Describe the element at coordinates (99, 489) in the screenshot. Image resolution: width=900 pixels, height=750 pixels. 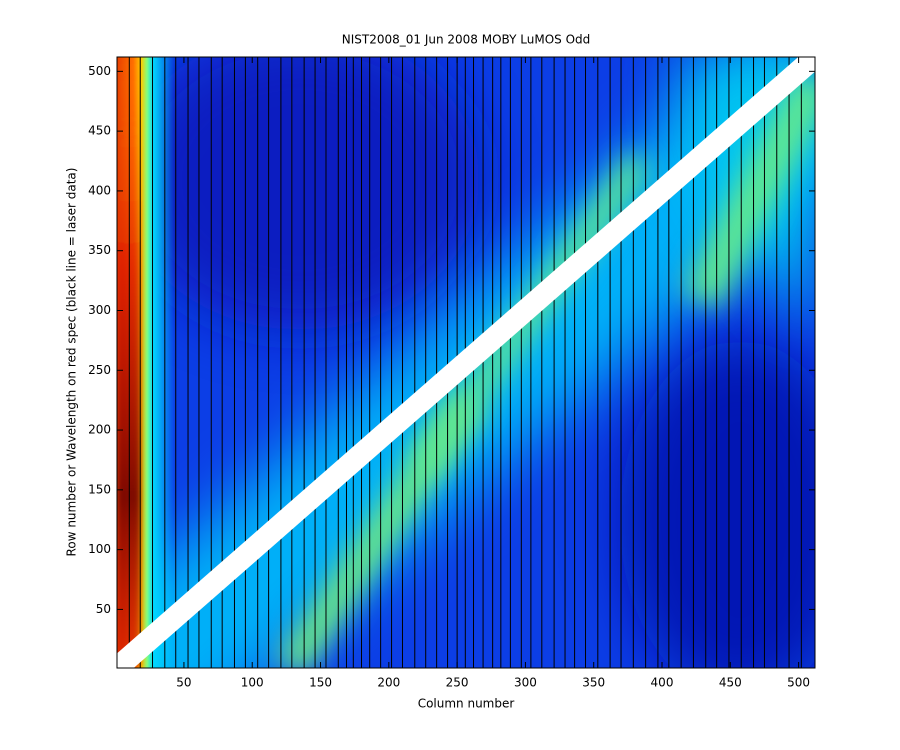
I see `y-tick-label: 150` at that location.